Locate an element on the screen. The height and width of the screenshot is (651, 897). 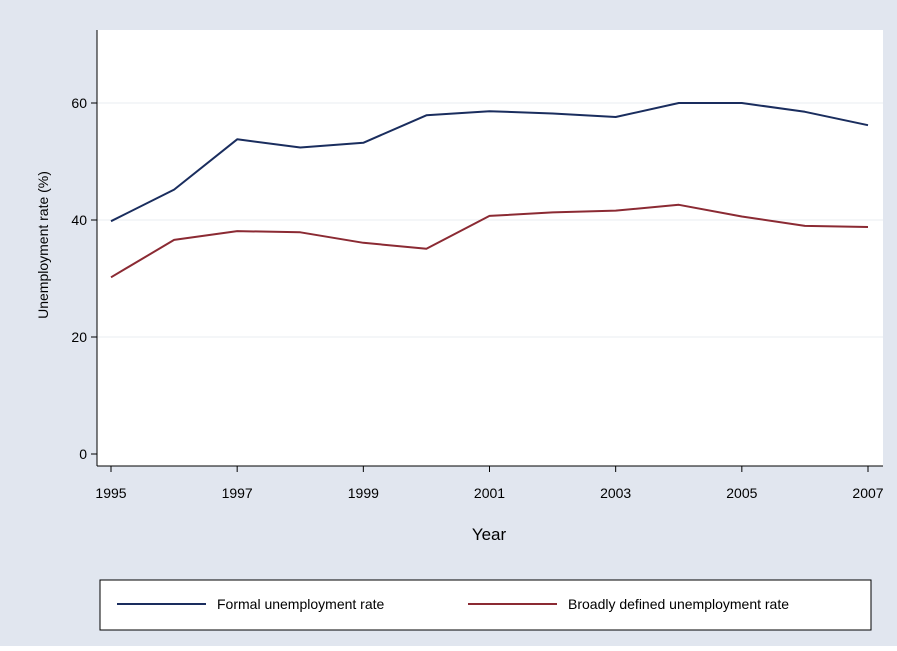
x-tick-label: 1999 is located at coordinates (363, 493).